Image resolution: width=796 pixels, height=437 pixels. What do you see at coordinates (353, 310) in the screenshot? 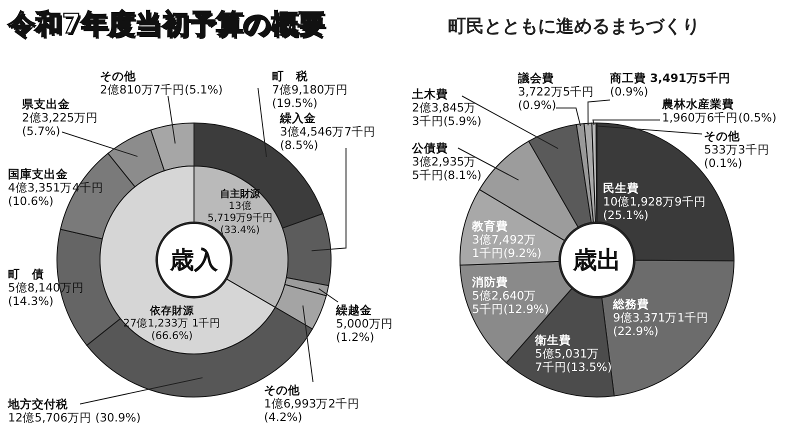
I see `slice-label: 繰越金` at bounding box center [353, 310].